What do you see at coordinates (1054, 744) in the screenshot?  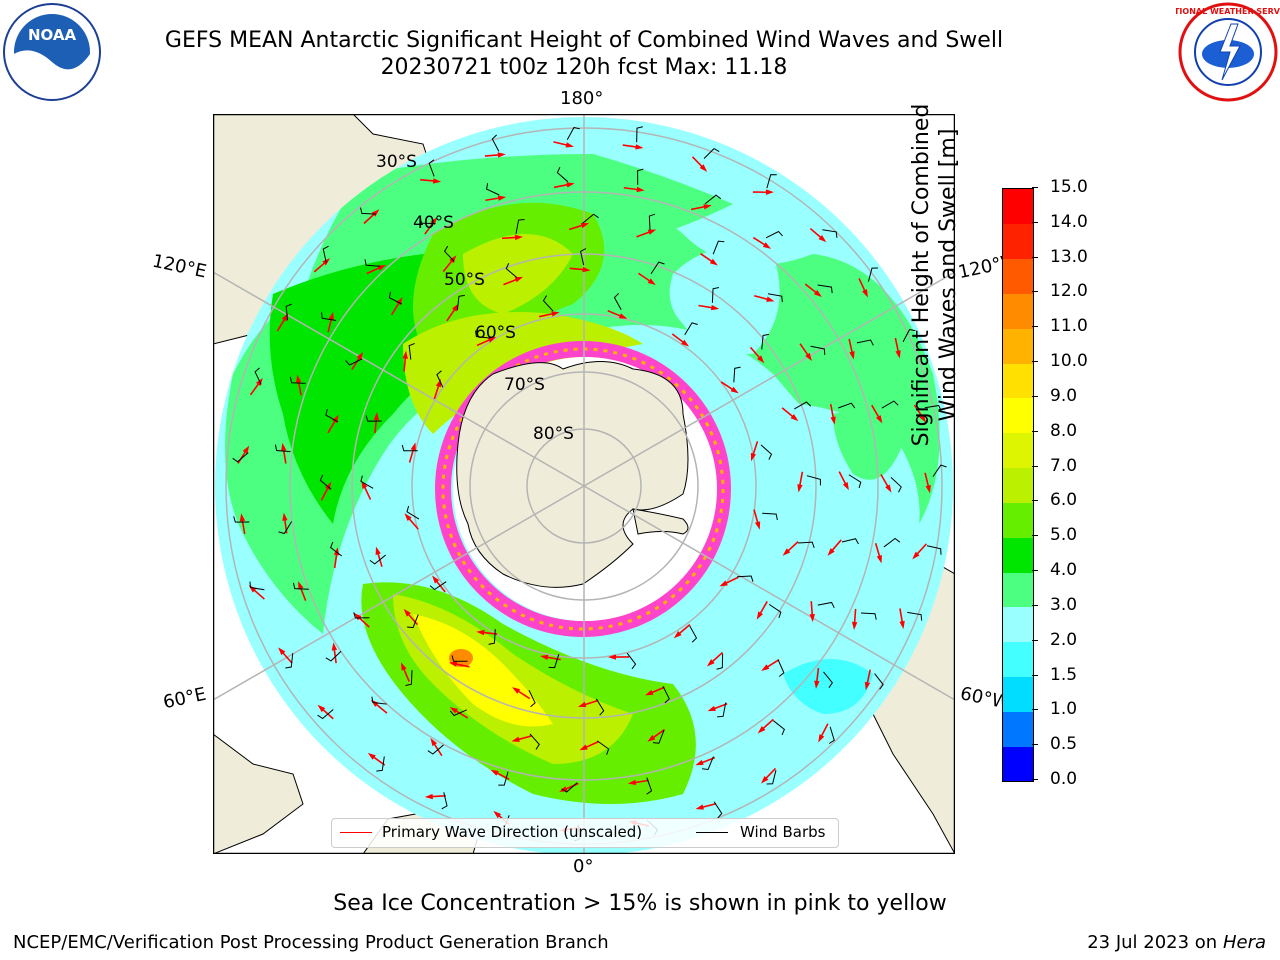 I see `colorbar-tick-label: 0.5` at bounding box center [1054, 744].